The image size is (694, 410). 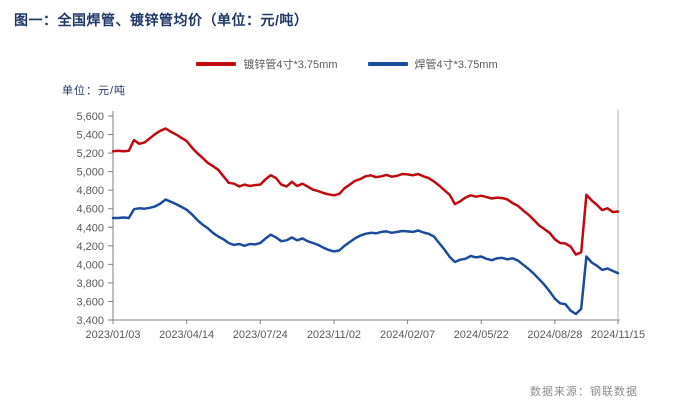 I want to click on y-tick-label: 3,800, so click(x=90, y=284).